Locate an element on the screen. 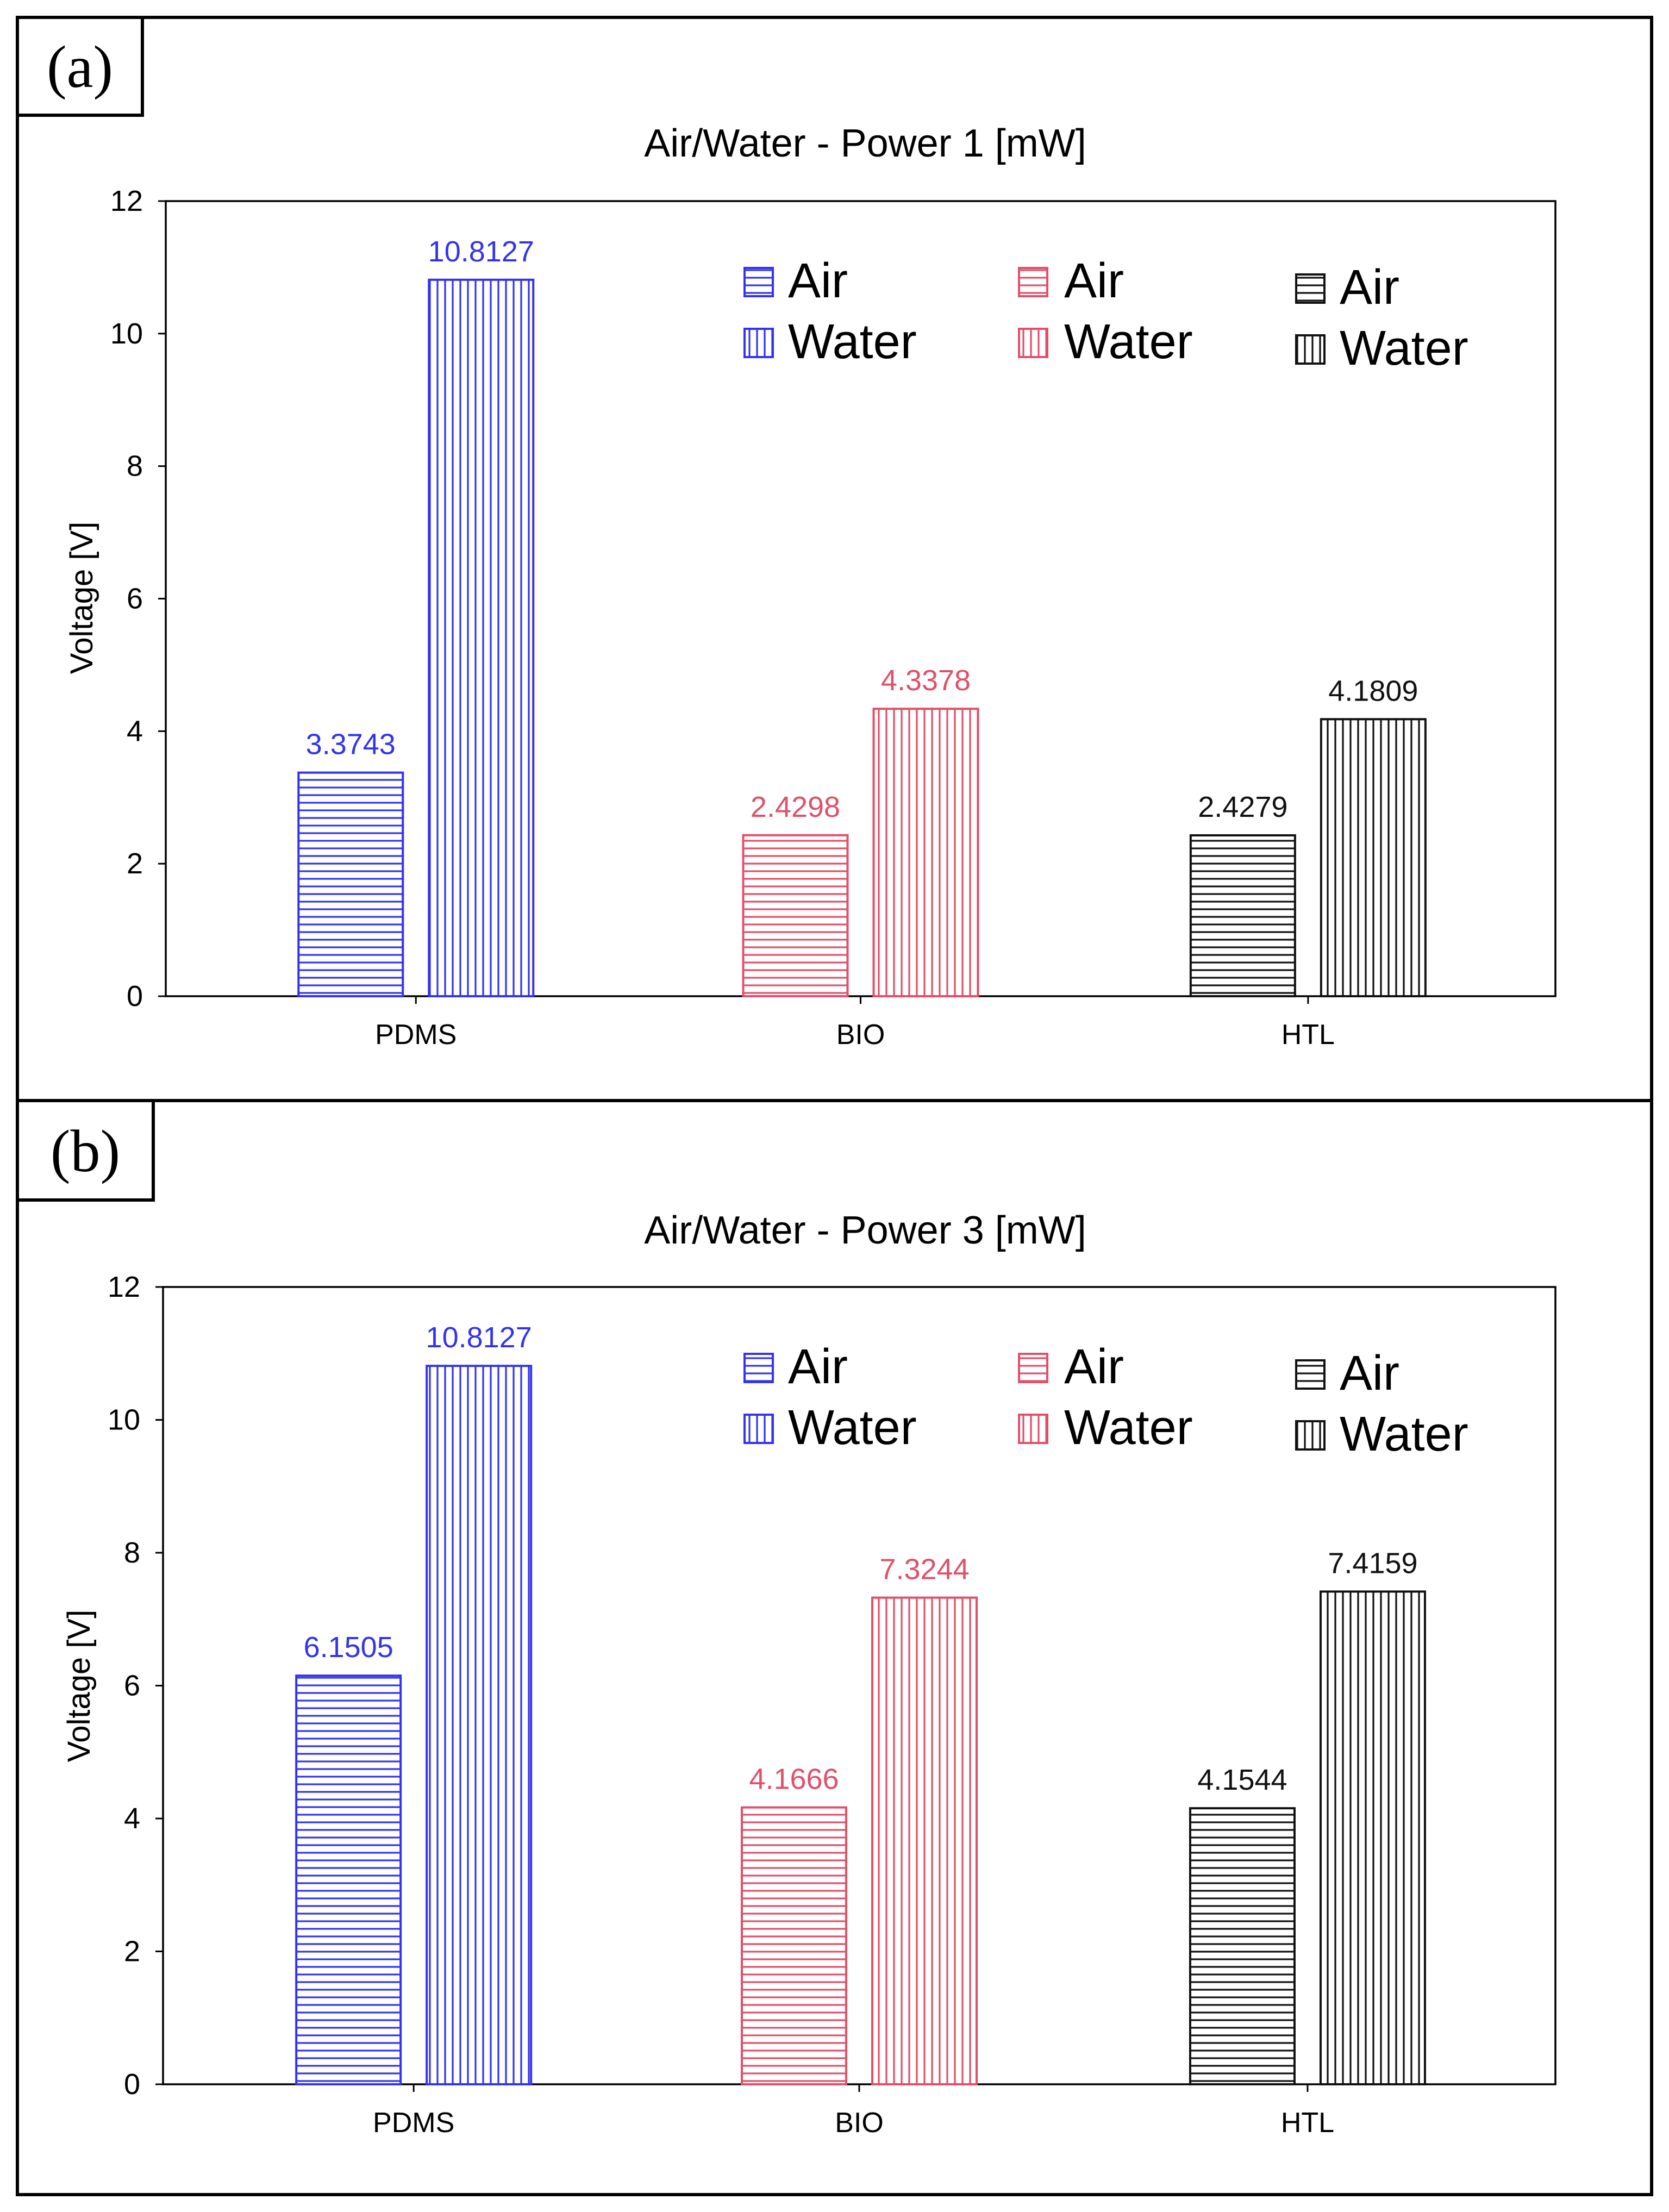 The height and width of the screenshot is (2212, 1669). panel-a-tag: (a) is located at coordinates (80, 67).